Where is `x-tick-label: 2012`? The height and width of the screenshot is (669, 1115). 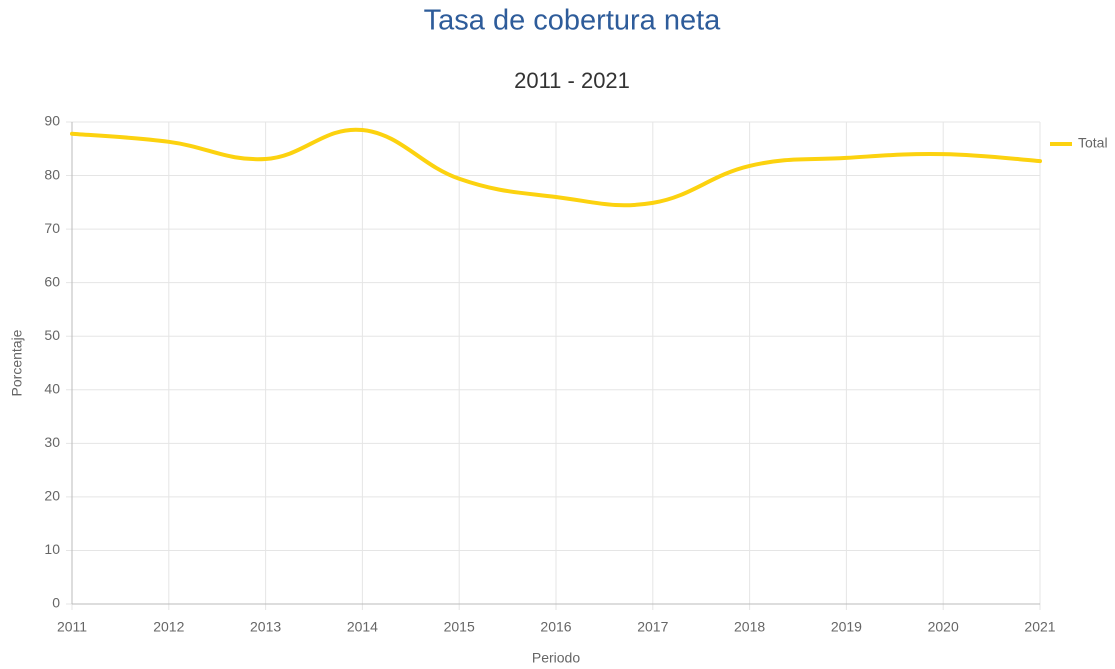
x-tick-label: 2012 is located at coordinates (168, 627).